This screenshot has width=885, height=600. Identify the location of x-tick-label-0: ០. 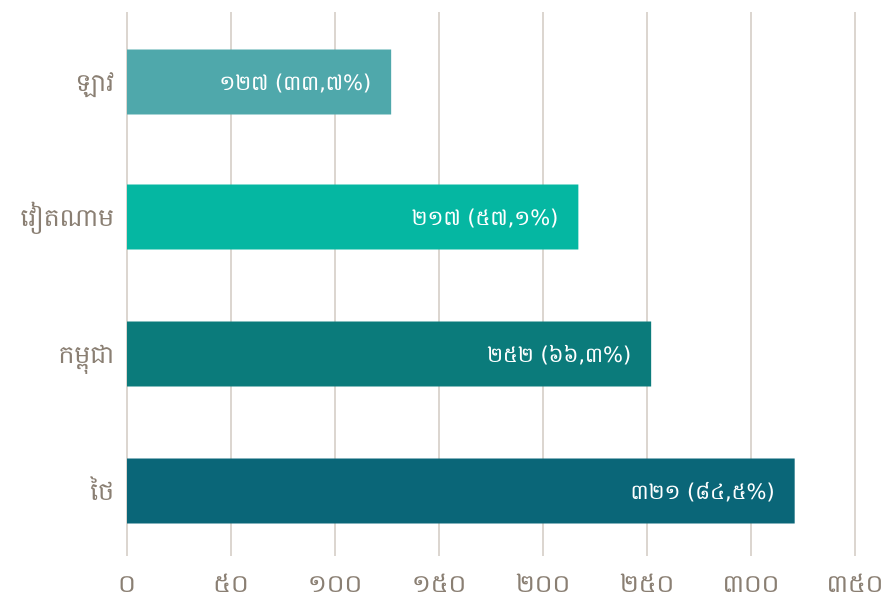
(127, 582).